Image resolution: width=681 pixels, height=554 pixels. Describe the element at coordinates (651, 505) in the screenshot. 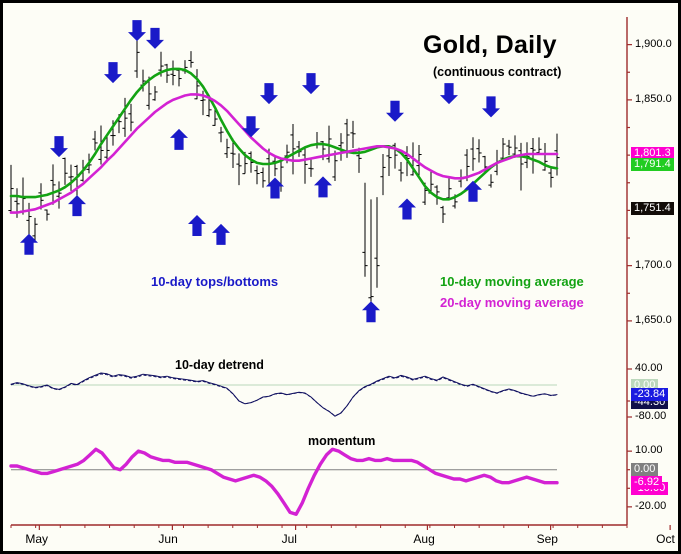

I see `momentum-axis-label: -20.00` at that location.